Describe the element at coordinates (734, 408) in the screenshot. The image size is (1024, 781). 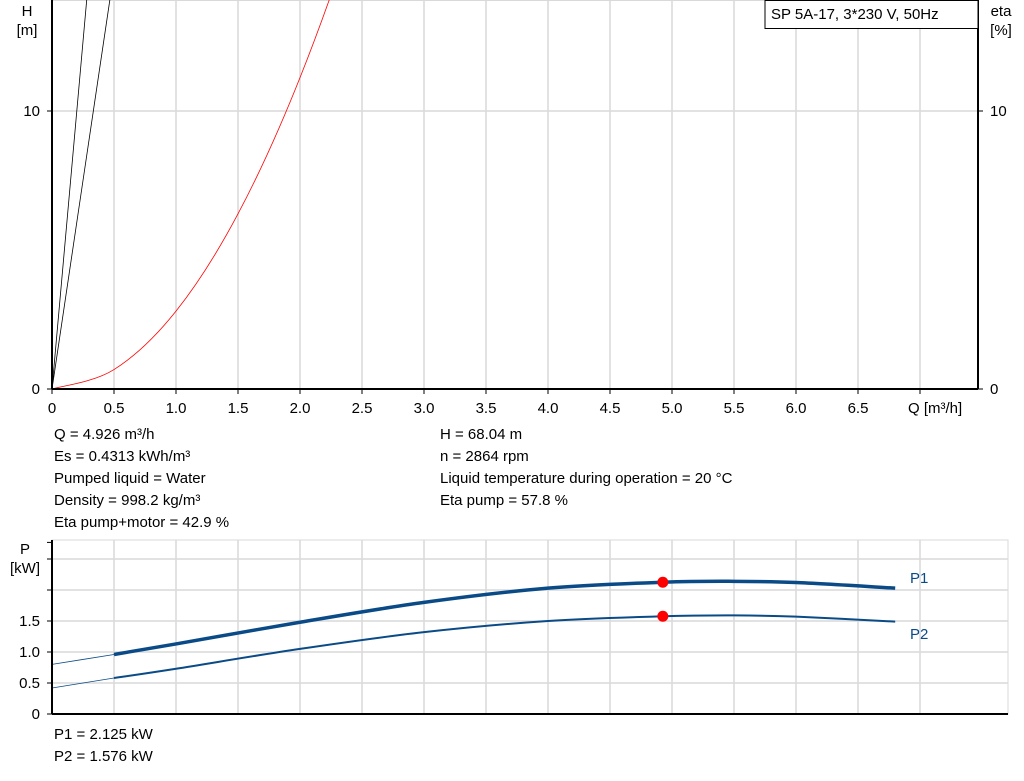
I see `x-tick-label: 5.5` at that location.